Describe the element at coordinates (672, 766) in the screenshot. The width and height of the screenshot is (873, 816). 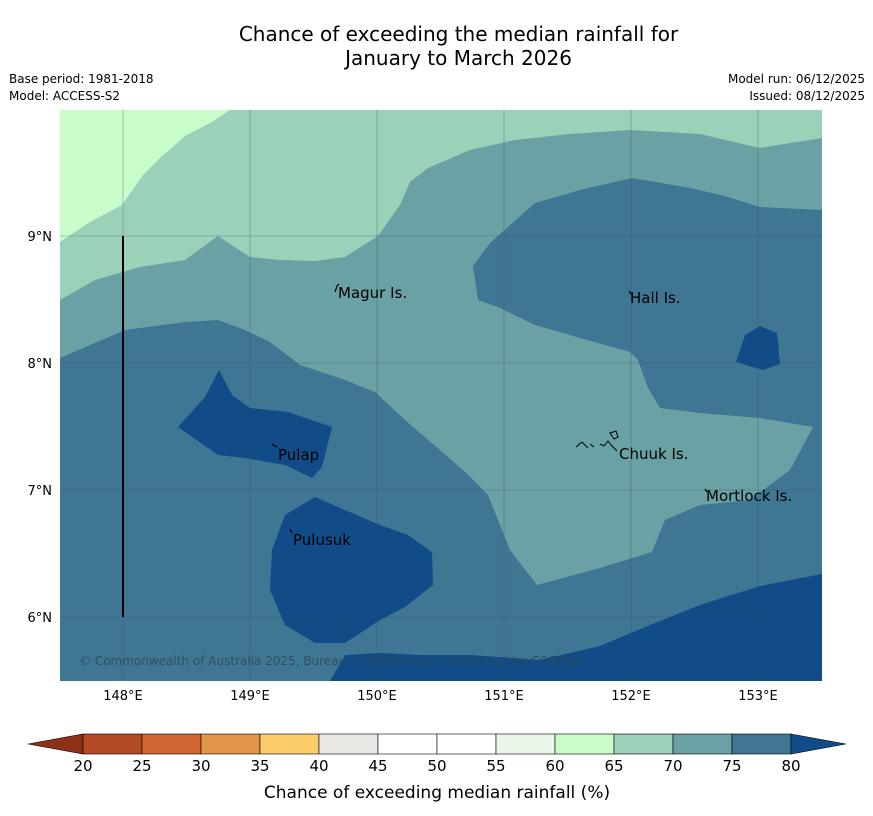
I see `cb-tick-70: 70` at that location.